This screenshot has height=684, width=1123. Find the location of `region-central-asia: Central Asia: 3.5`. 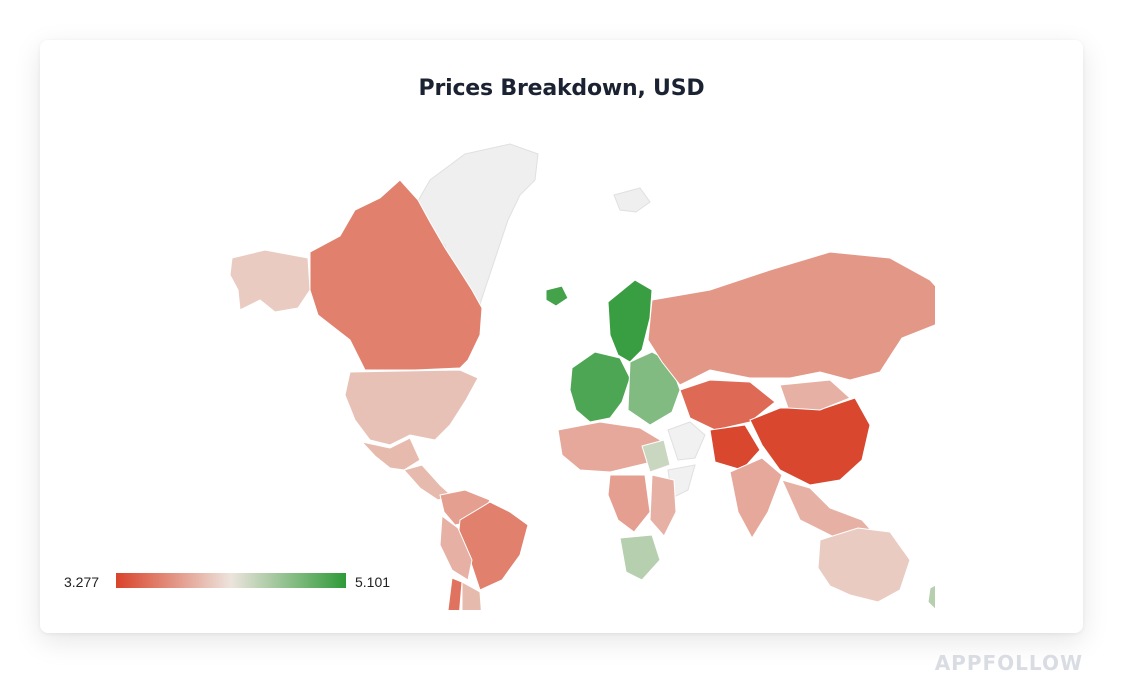

region-central-asia: Central Asia: 3.5 is located at coordinates (727, 405).